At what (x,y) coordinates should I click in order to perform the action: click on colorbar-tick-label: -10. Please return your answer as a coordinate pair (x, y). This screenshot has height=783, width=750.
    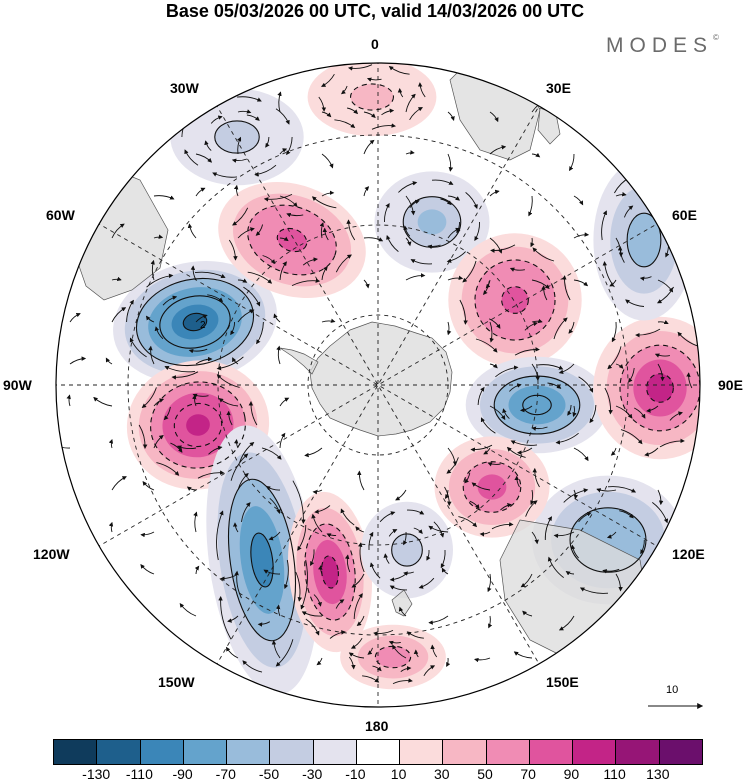
    Looking at the image, I should click on (355, 774).